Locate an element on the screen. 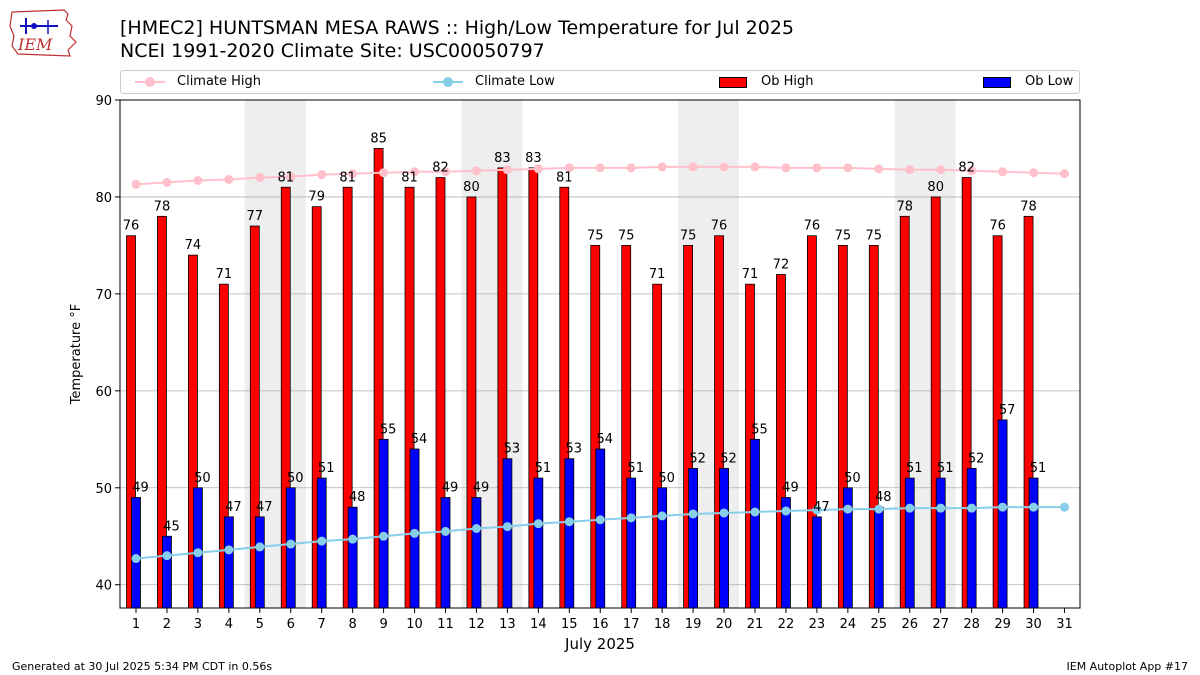 The image size is (1200, 675). legend-label: Ob High is located at coordinates (787, 81).